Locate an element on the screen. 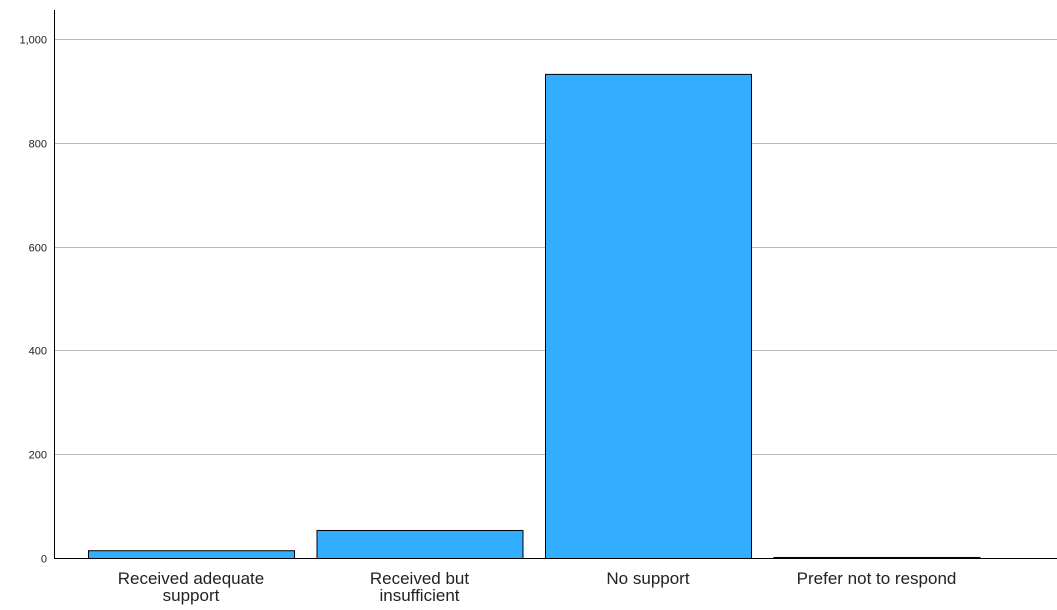 The width and height of the screenshot is (1057, 610). category-label-line: Received adequate is located at coordinates (191, 578).